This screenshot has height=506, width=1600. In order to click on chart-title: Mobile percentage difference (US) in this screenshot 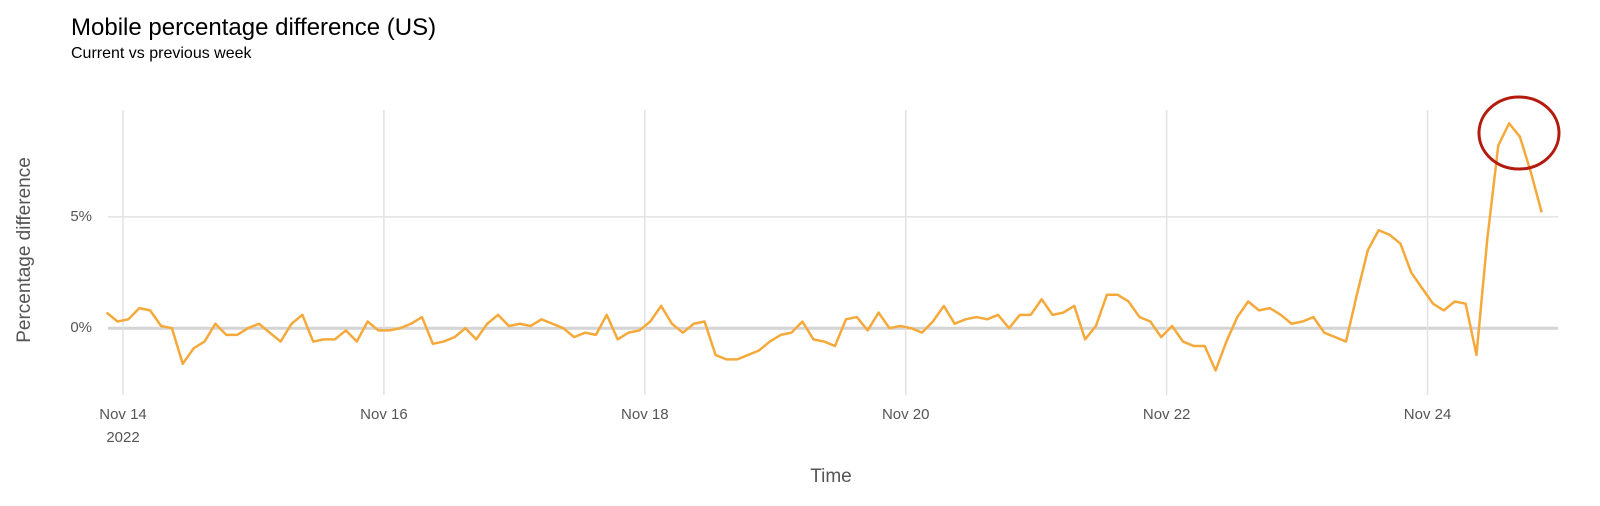, I will do `click(253, 27)`.